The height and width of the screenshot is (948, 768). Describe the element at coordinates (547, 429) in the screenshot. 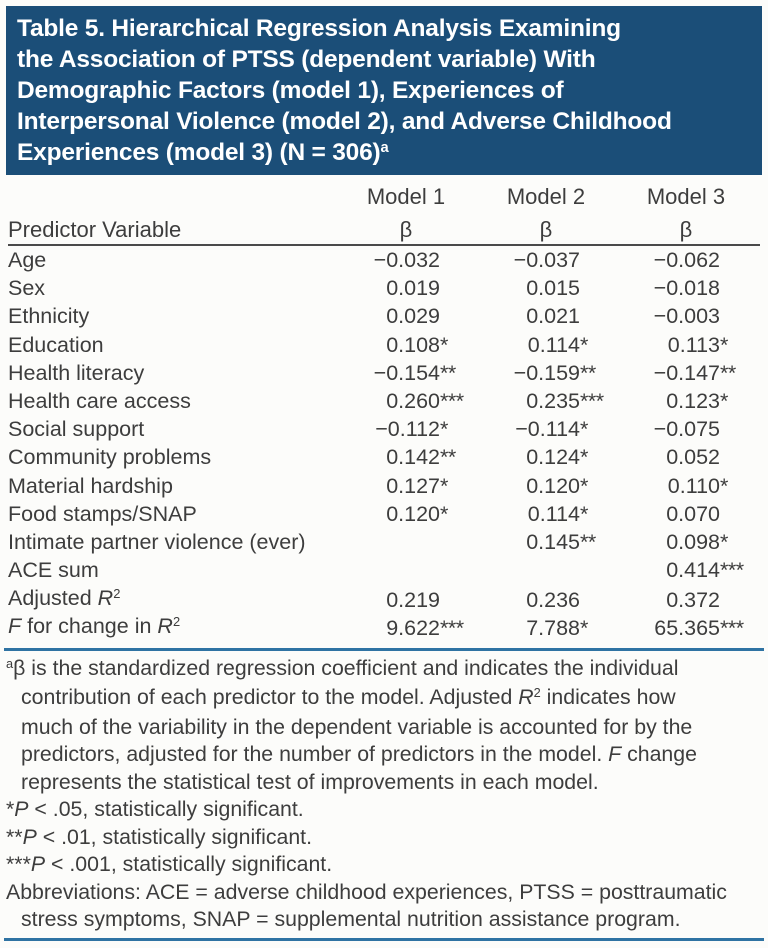

I see `beta-value: −0.114` at that location.